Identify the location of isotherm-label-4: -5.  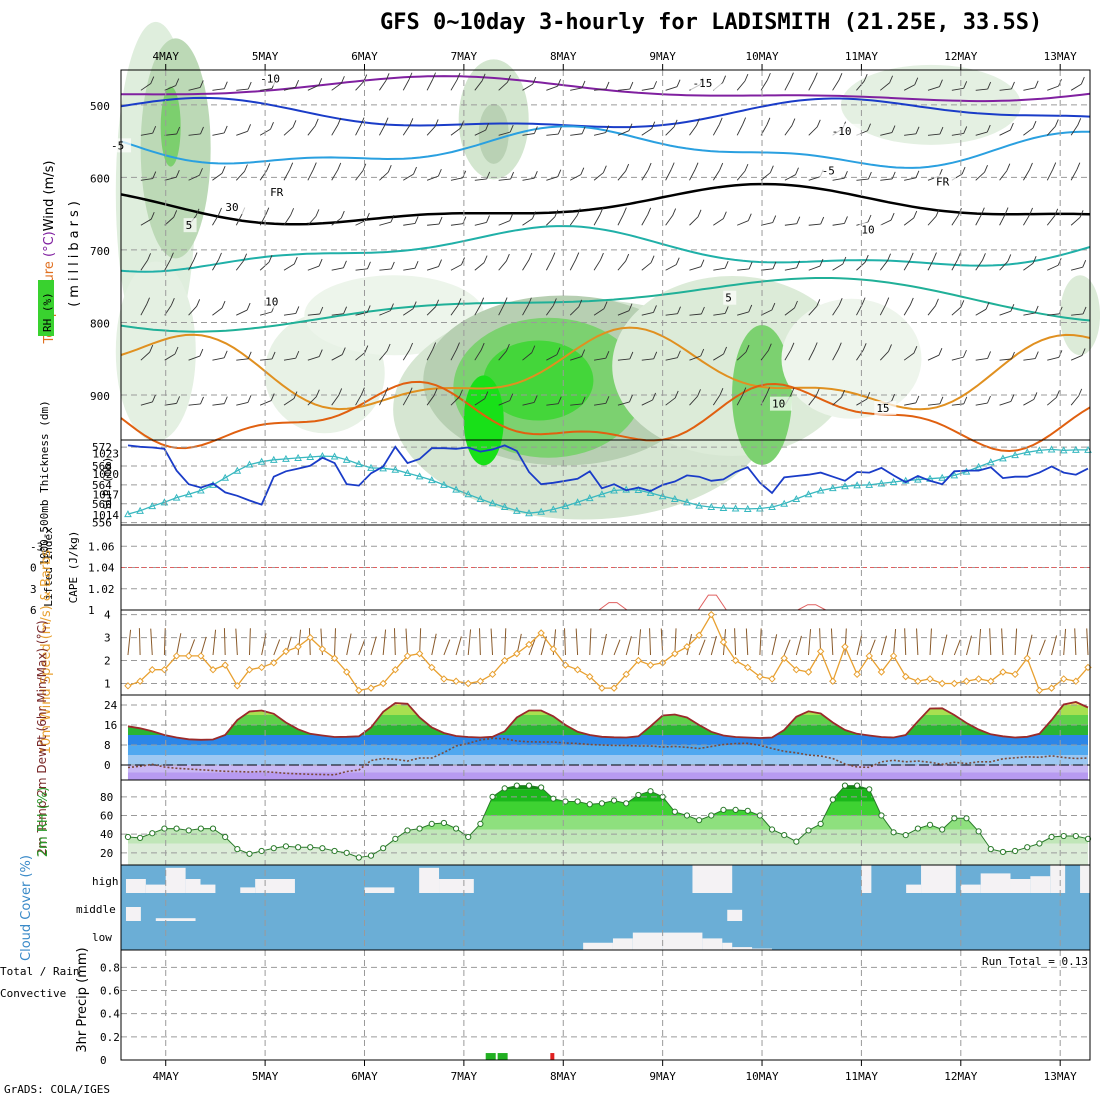
(828, 171).